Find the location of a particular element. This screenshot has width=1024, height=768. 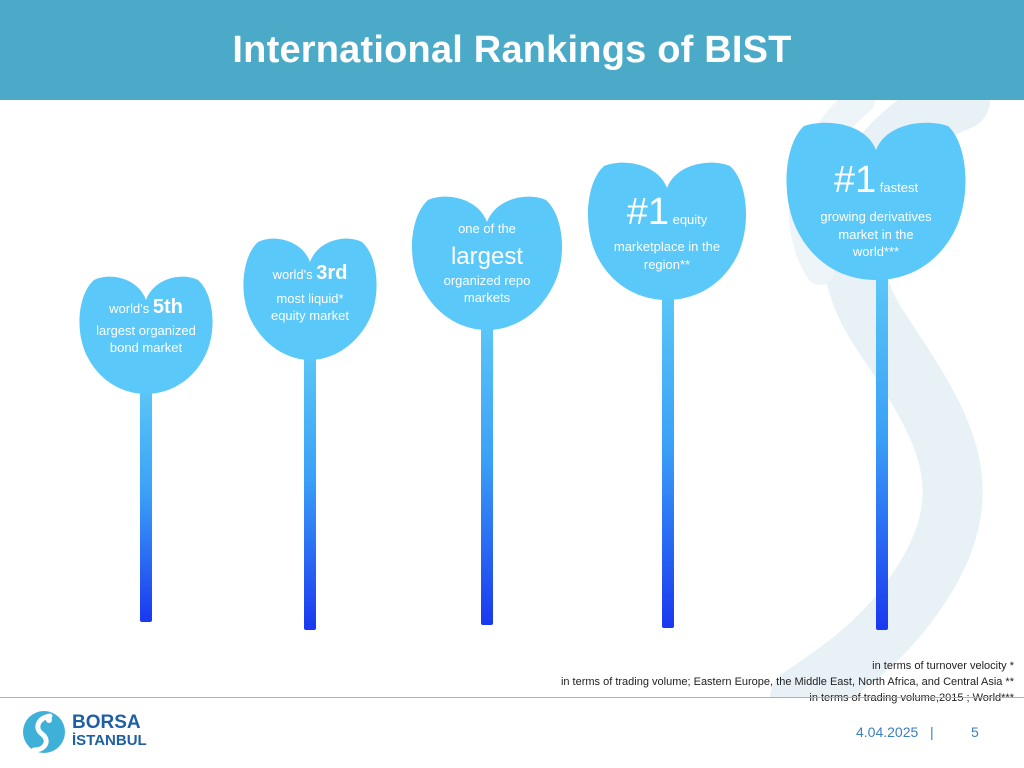

flower-4-suffix: equity is located at coordinates (690, 219).